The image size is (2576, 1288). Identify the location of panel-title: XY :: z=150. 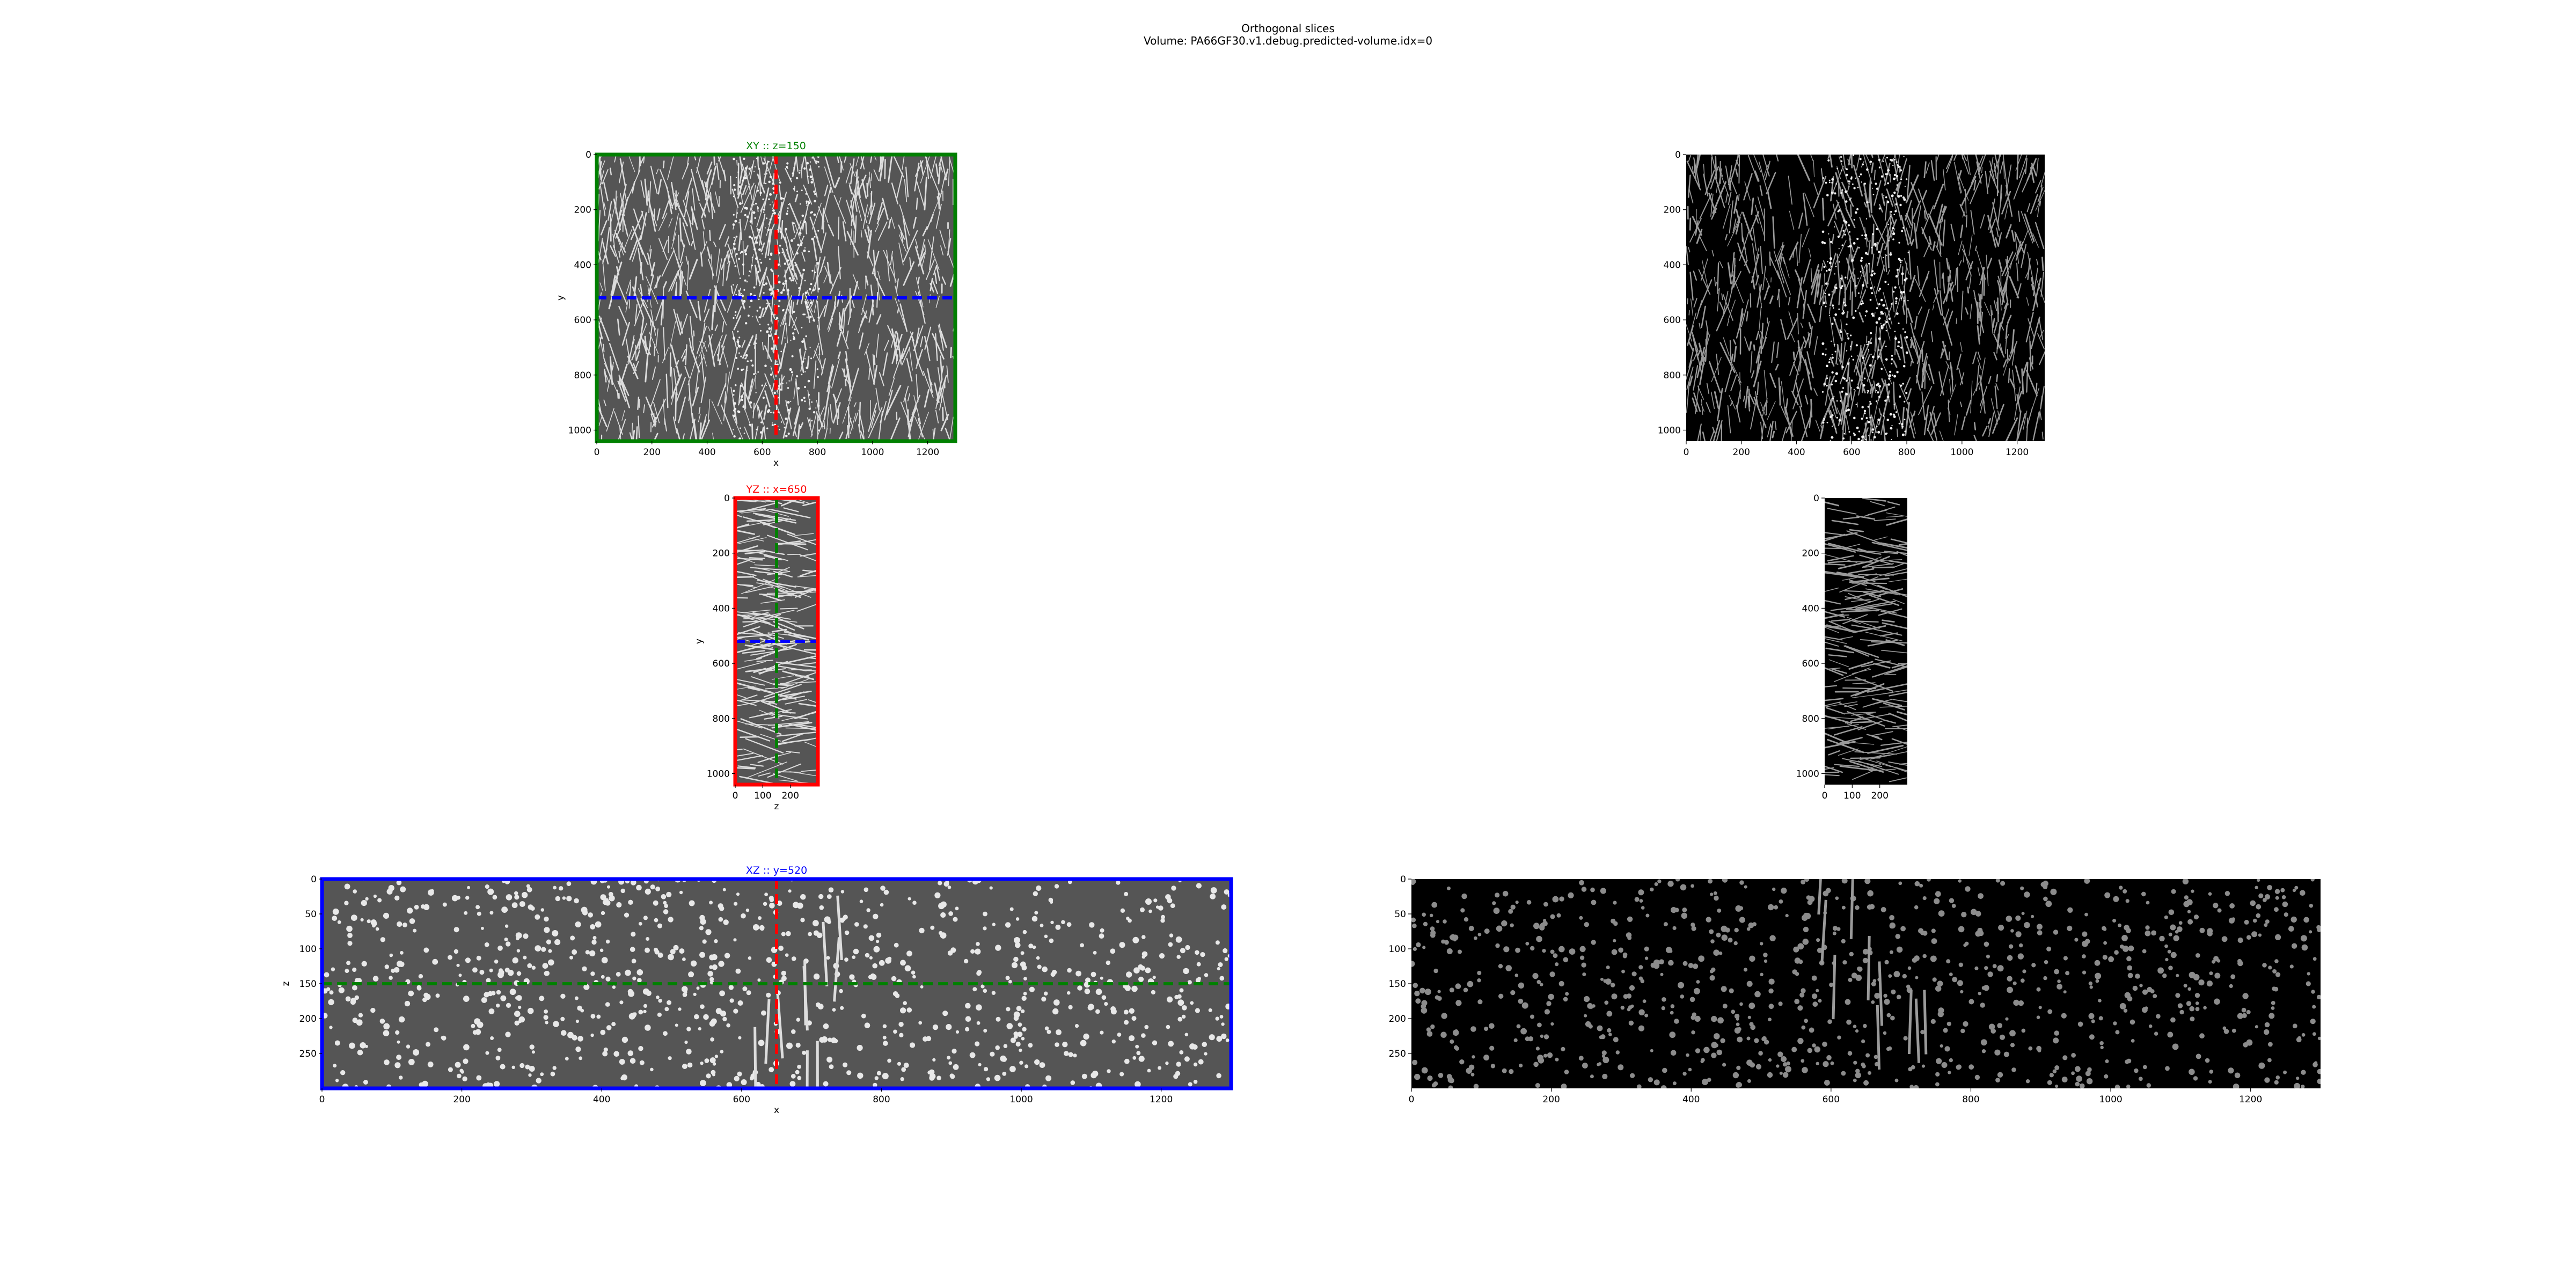
(776, 146).